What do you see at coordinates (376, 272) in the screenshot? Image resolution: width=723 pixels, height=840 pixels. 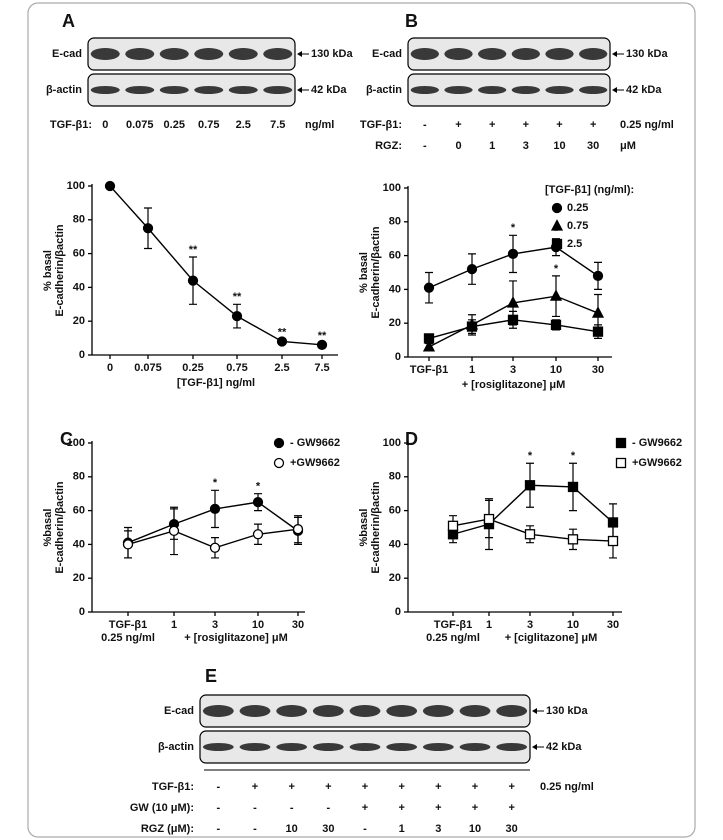 I see `y-axis-label: E-cadherin/βactin` at bounding box center [376, 272].